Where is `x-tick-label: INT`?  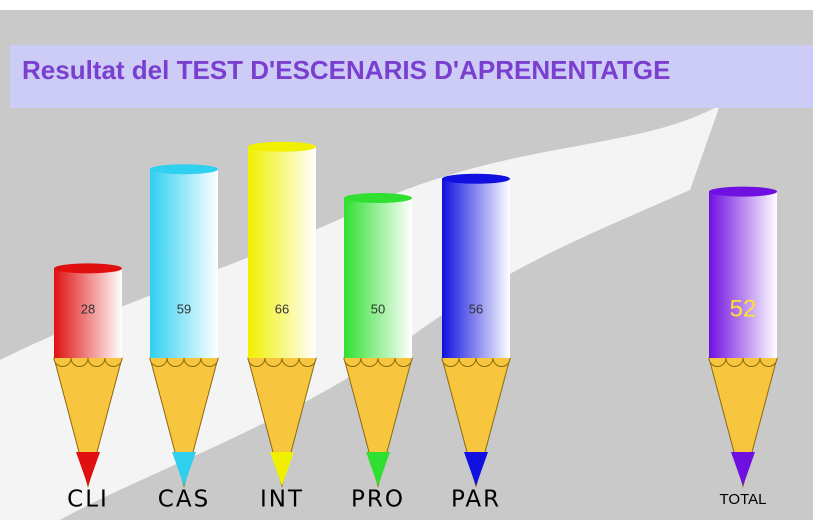 x-tick-label: INT is located at coordinates (282, 500).